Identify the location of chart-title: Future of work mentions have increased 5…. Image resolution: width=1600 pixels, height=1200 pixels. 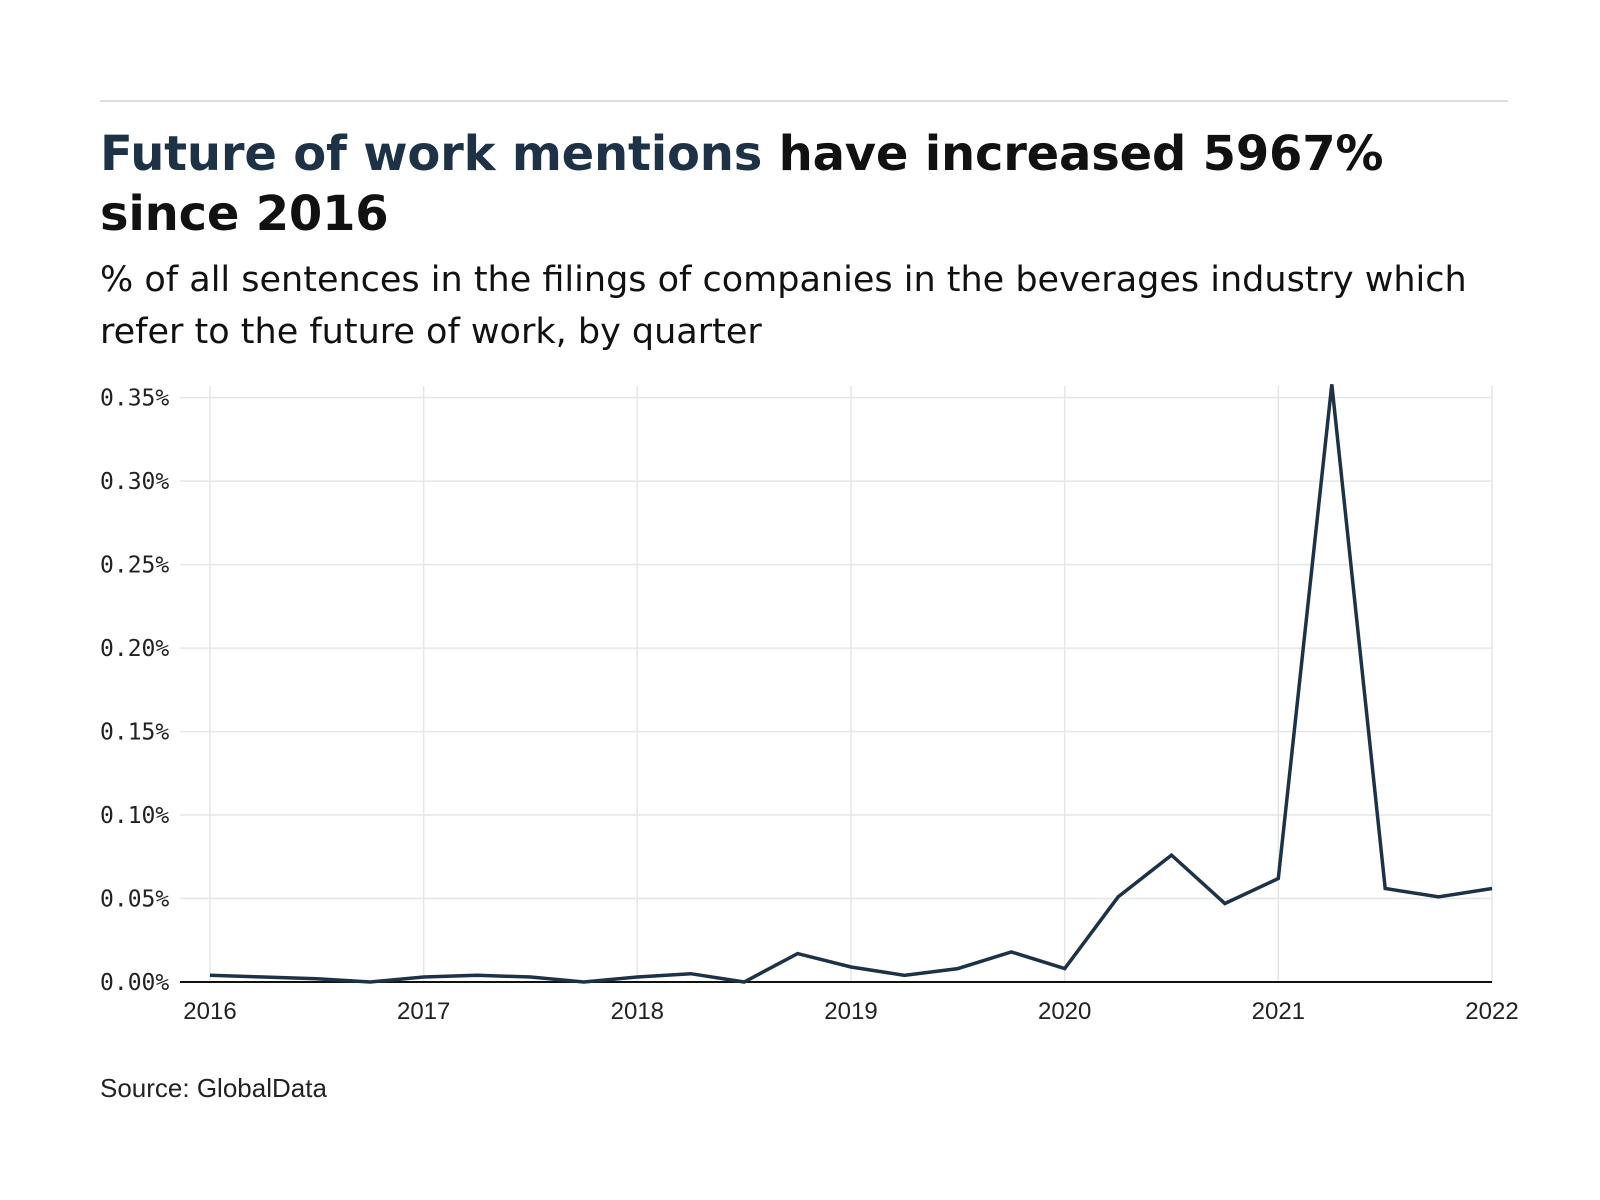
(810, 184).